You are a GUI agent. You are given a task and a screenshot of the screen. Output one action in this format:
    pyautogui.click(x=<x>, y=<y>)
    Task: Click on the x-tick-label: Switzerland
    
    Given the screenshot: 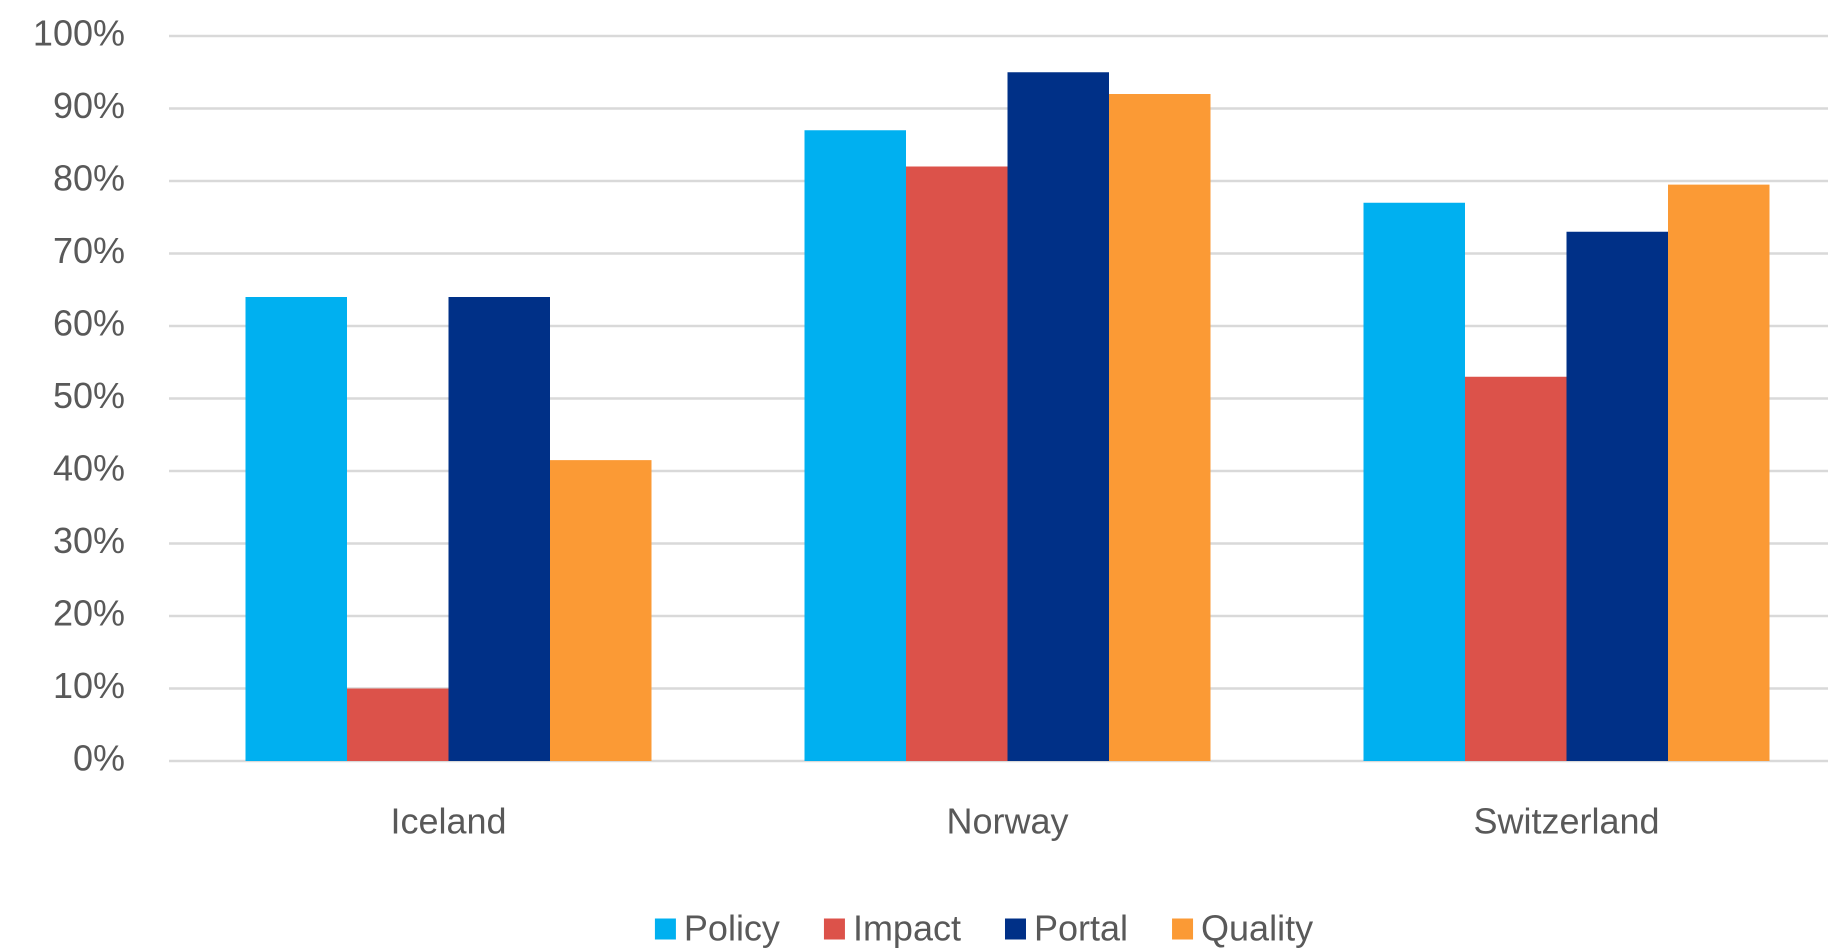 What is the action you would take?
    pyautogui.click(x=1566, y=821)
    